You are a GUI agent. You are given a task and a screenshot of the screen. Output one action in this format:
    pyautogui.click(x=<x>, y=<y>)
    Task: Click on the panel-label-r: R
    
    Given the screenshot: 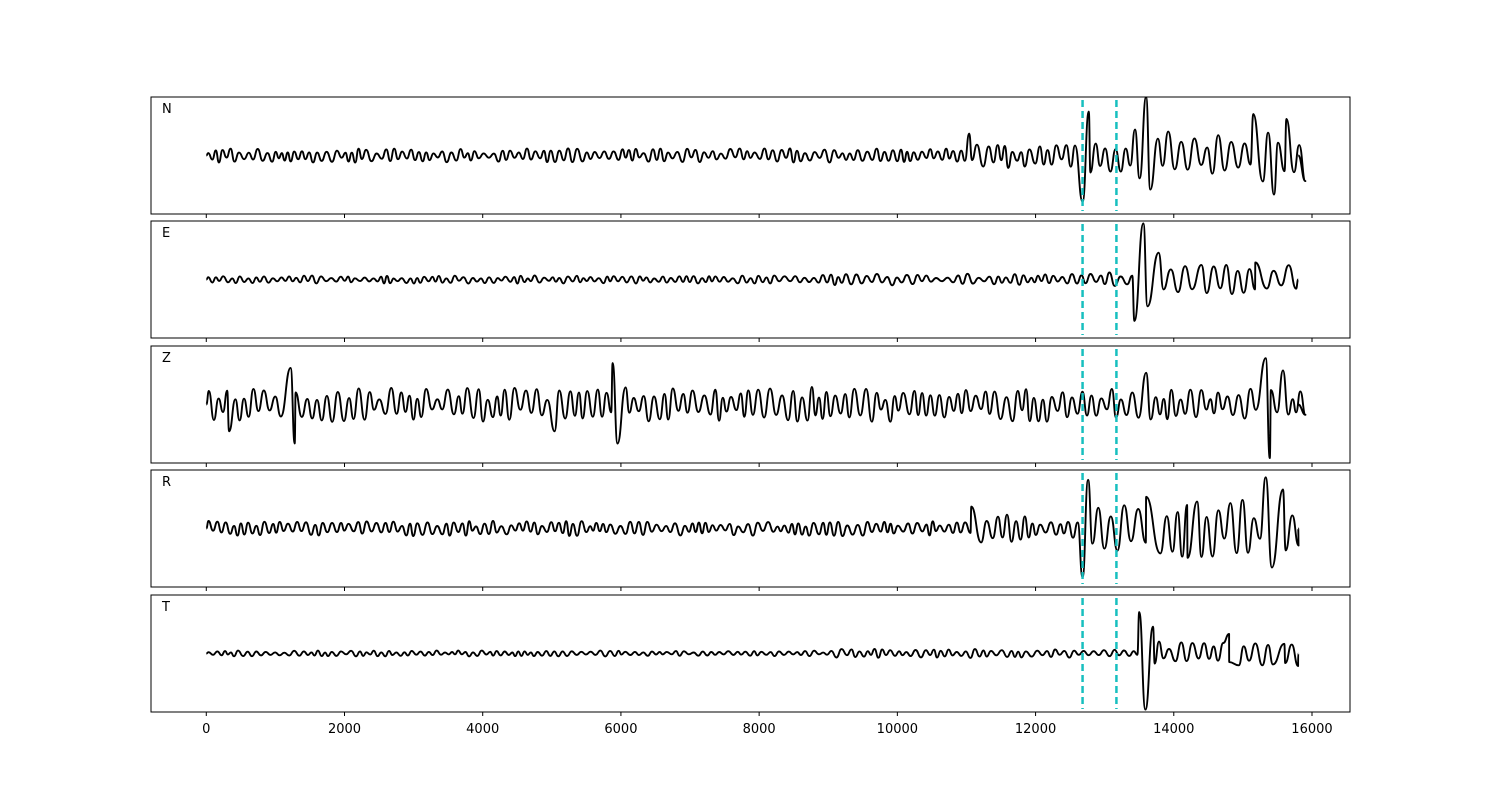 What is the action you would take?
    pyautogui.click(x=166, y=482)
    